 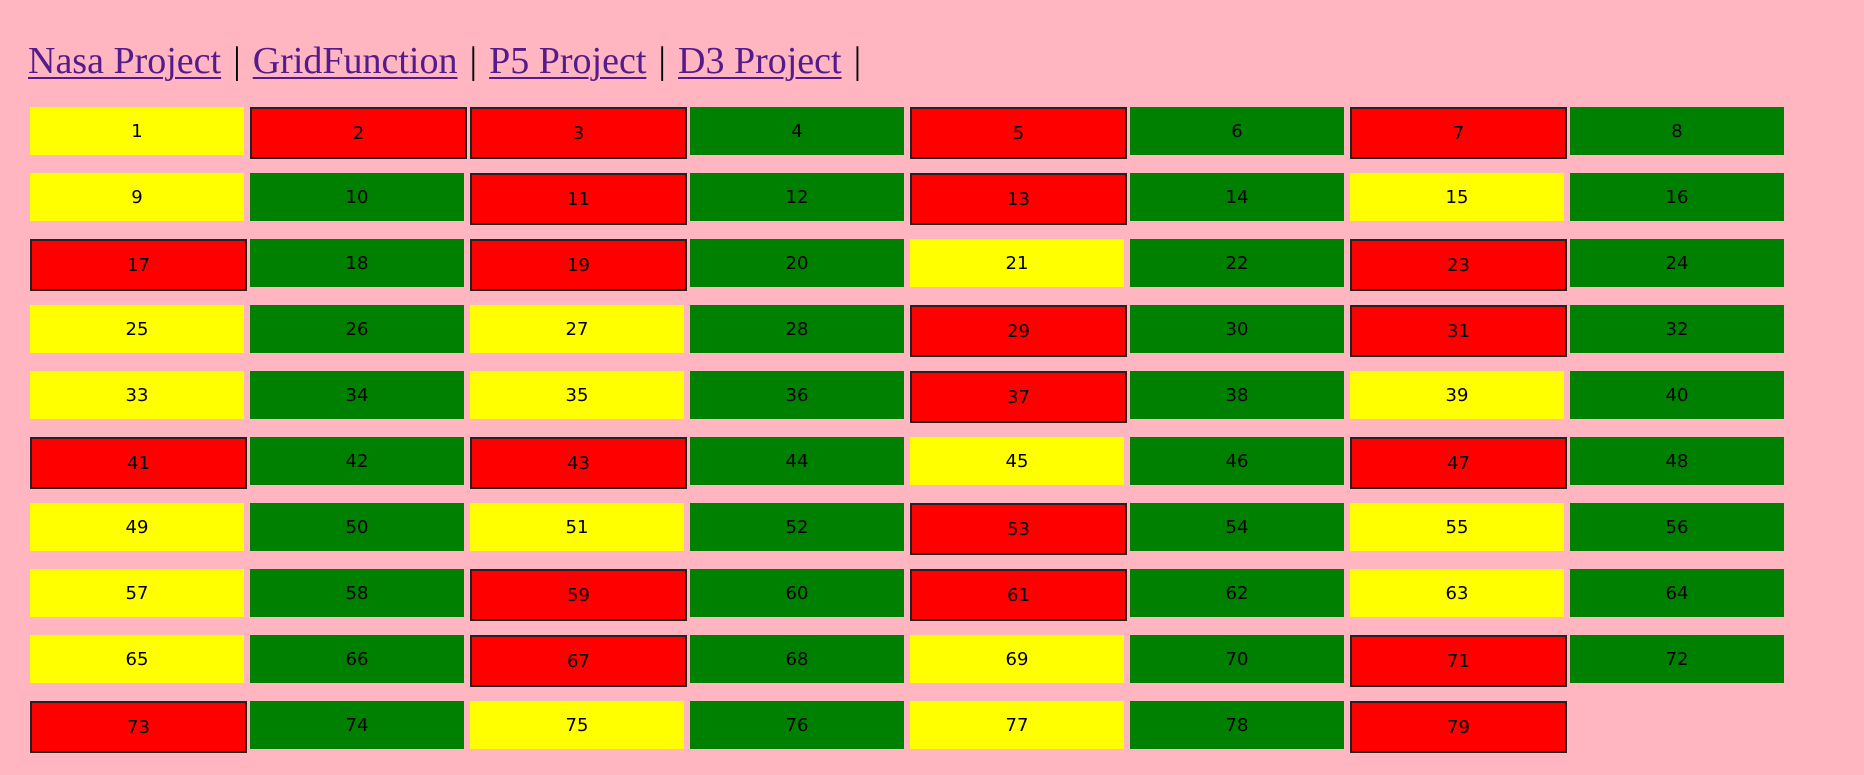 What do you see at coordinates (1237, 725) in the screenshot?
I see `grid-cell-78: 78` at bounding box center [1237, 725].